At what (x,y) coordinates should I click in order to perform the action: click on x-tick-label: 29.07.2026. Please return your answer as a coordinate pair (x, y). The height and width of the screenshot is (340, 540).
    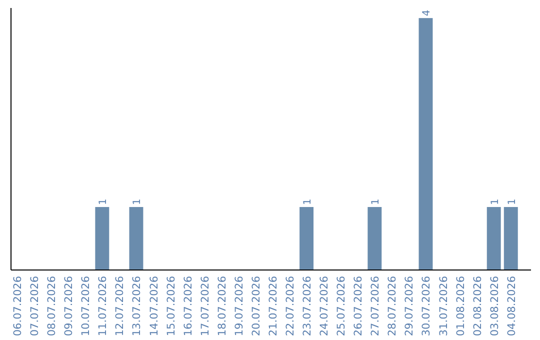
    Looking at the image, I should click on (410, 306).